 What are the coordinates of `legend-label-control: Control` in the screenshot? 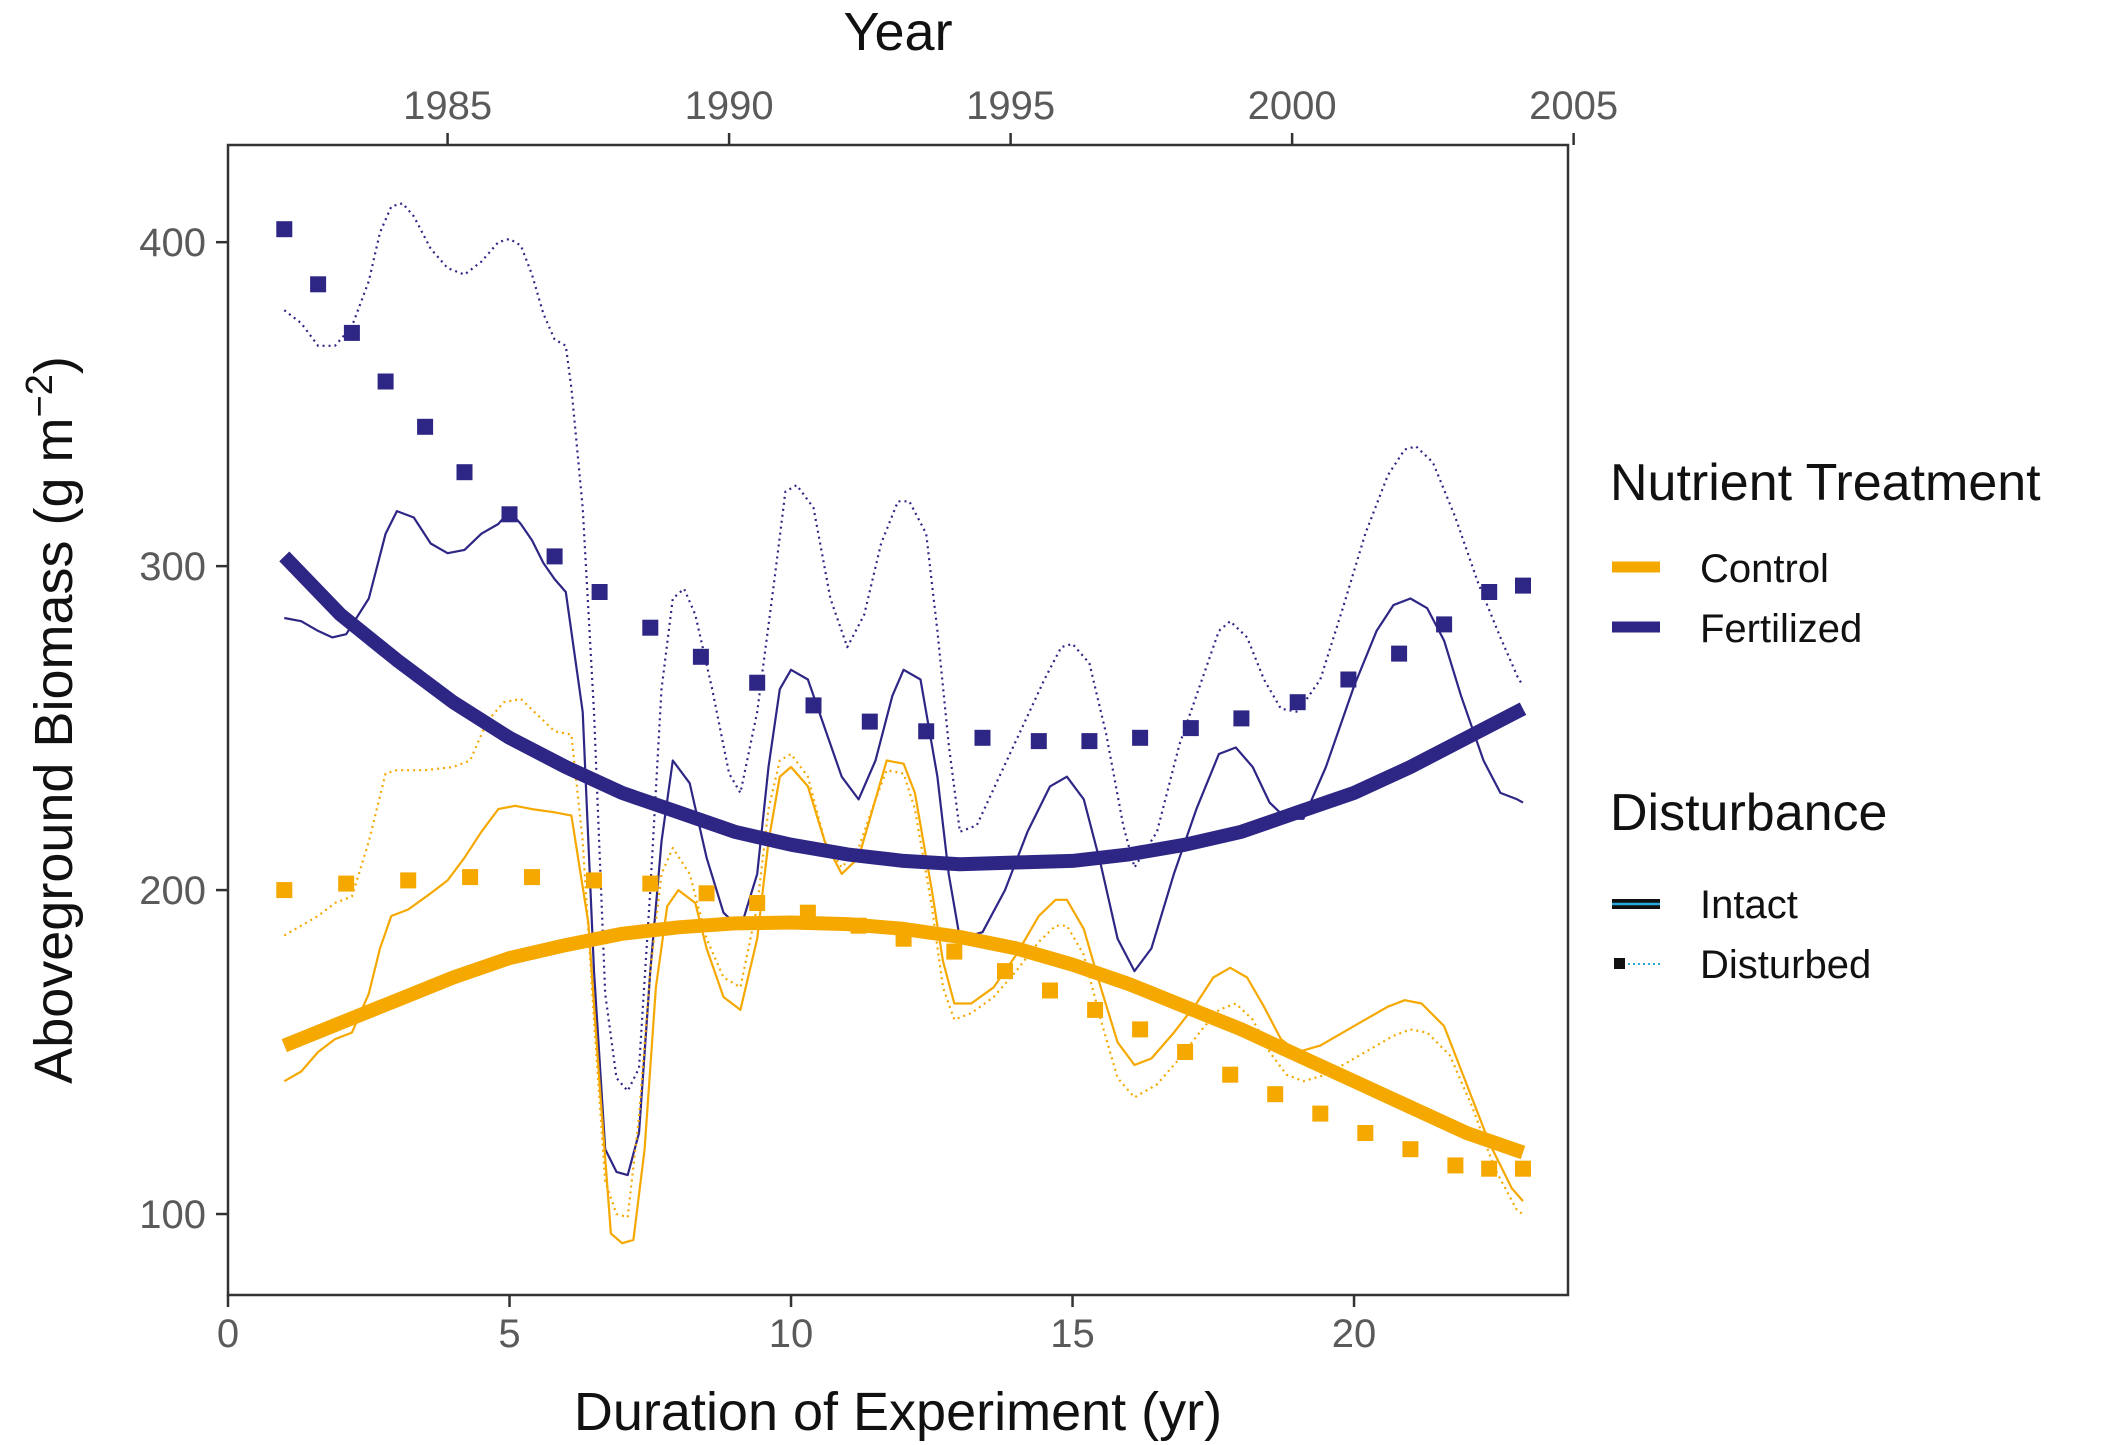 It's located at (1764, 569).